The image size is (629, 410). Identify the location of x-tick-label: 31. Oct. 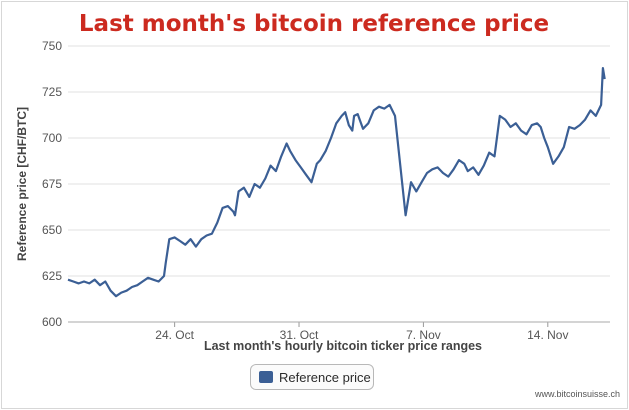
(299, 335).